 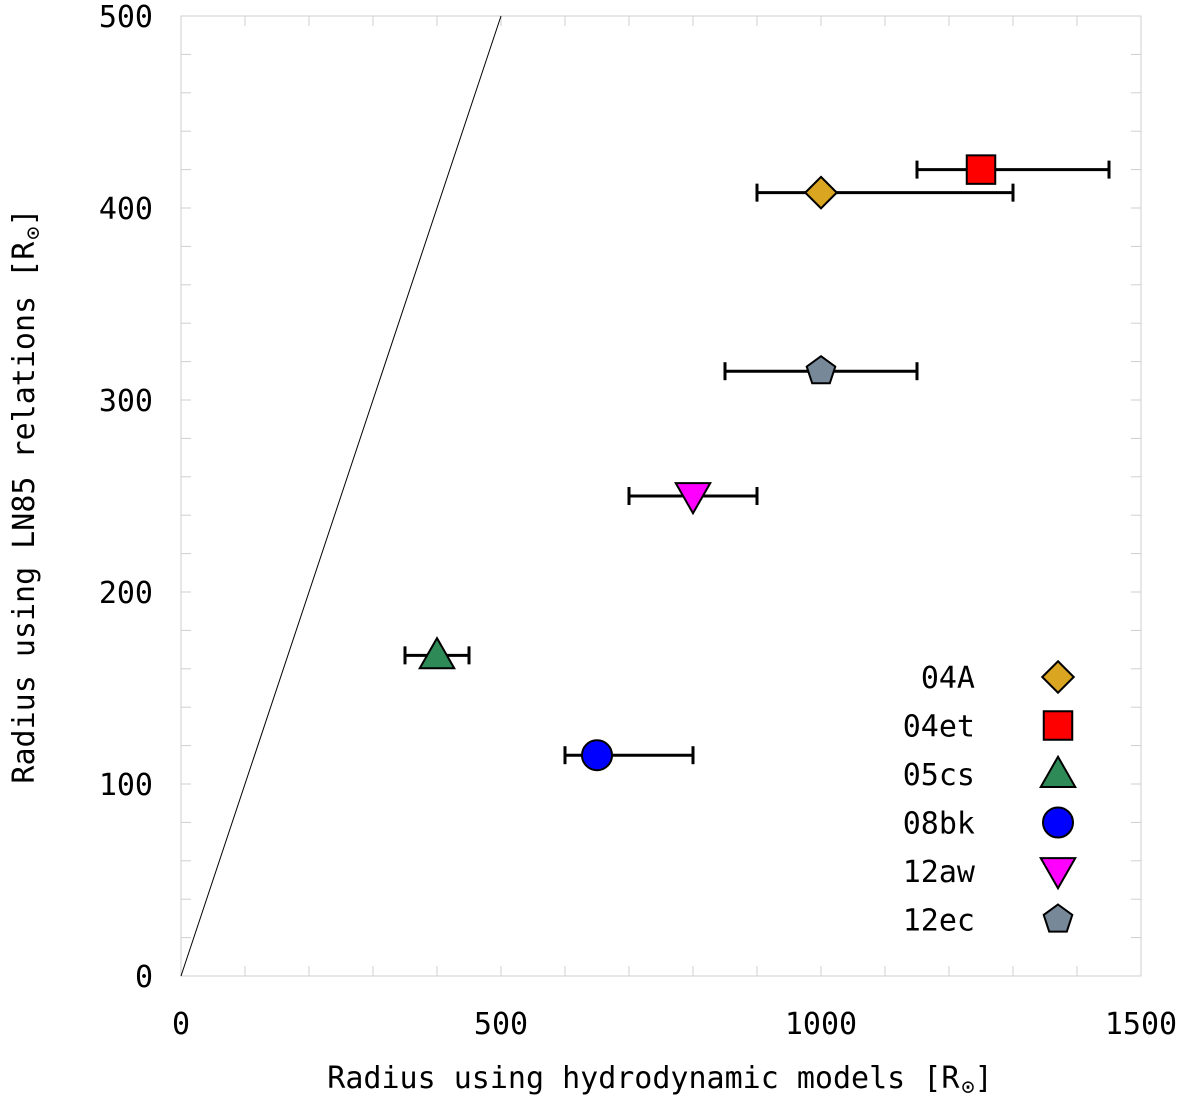 I want to click on x-tick-label: 1000, so click(x=821, y=1024).